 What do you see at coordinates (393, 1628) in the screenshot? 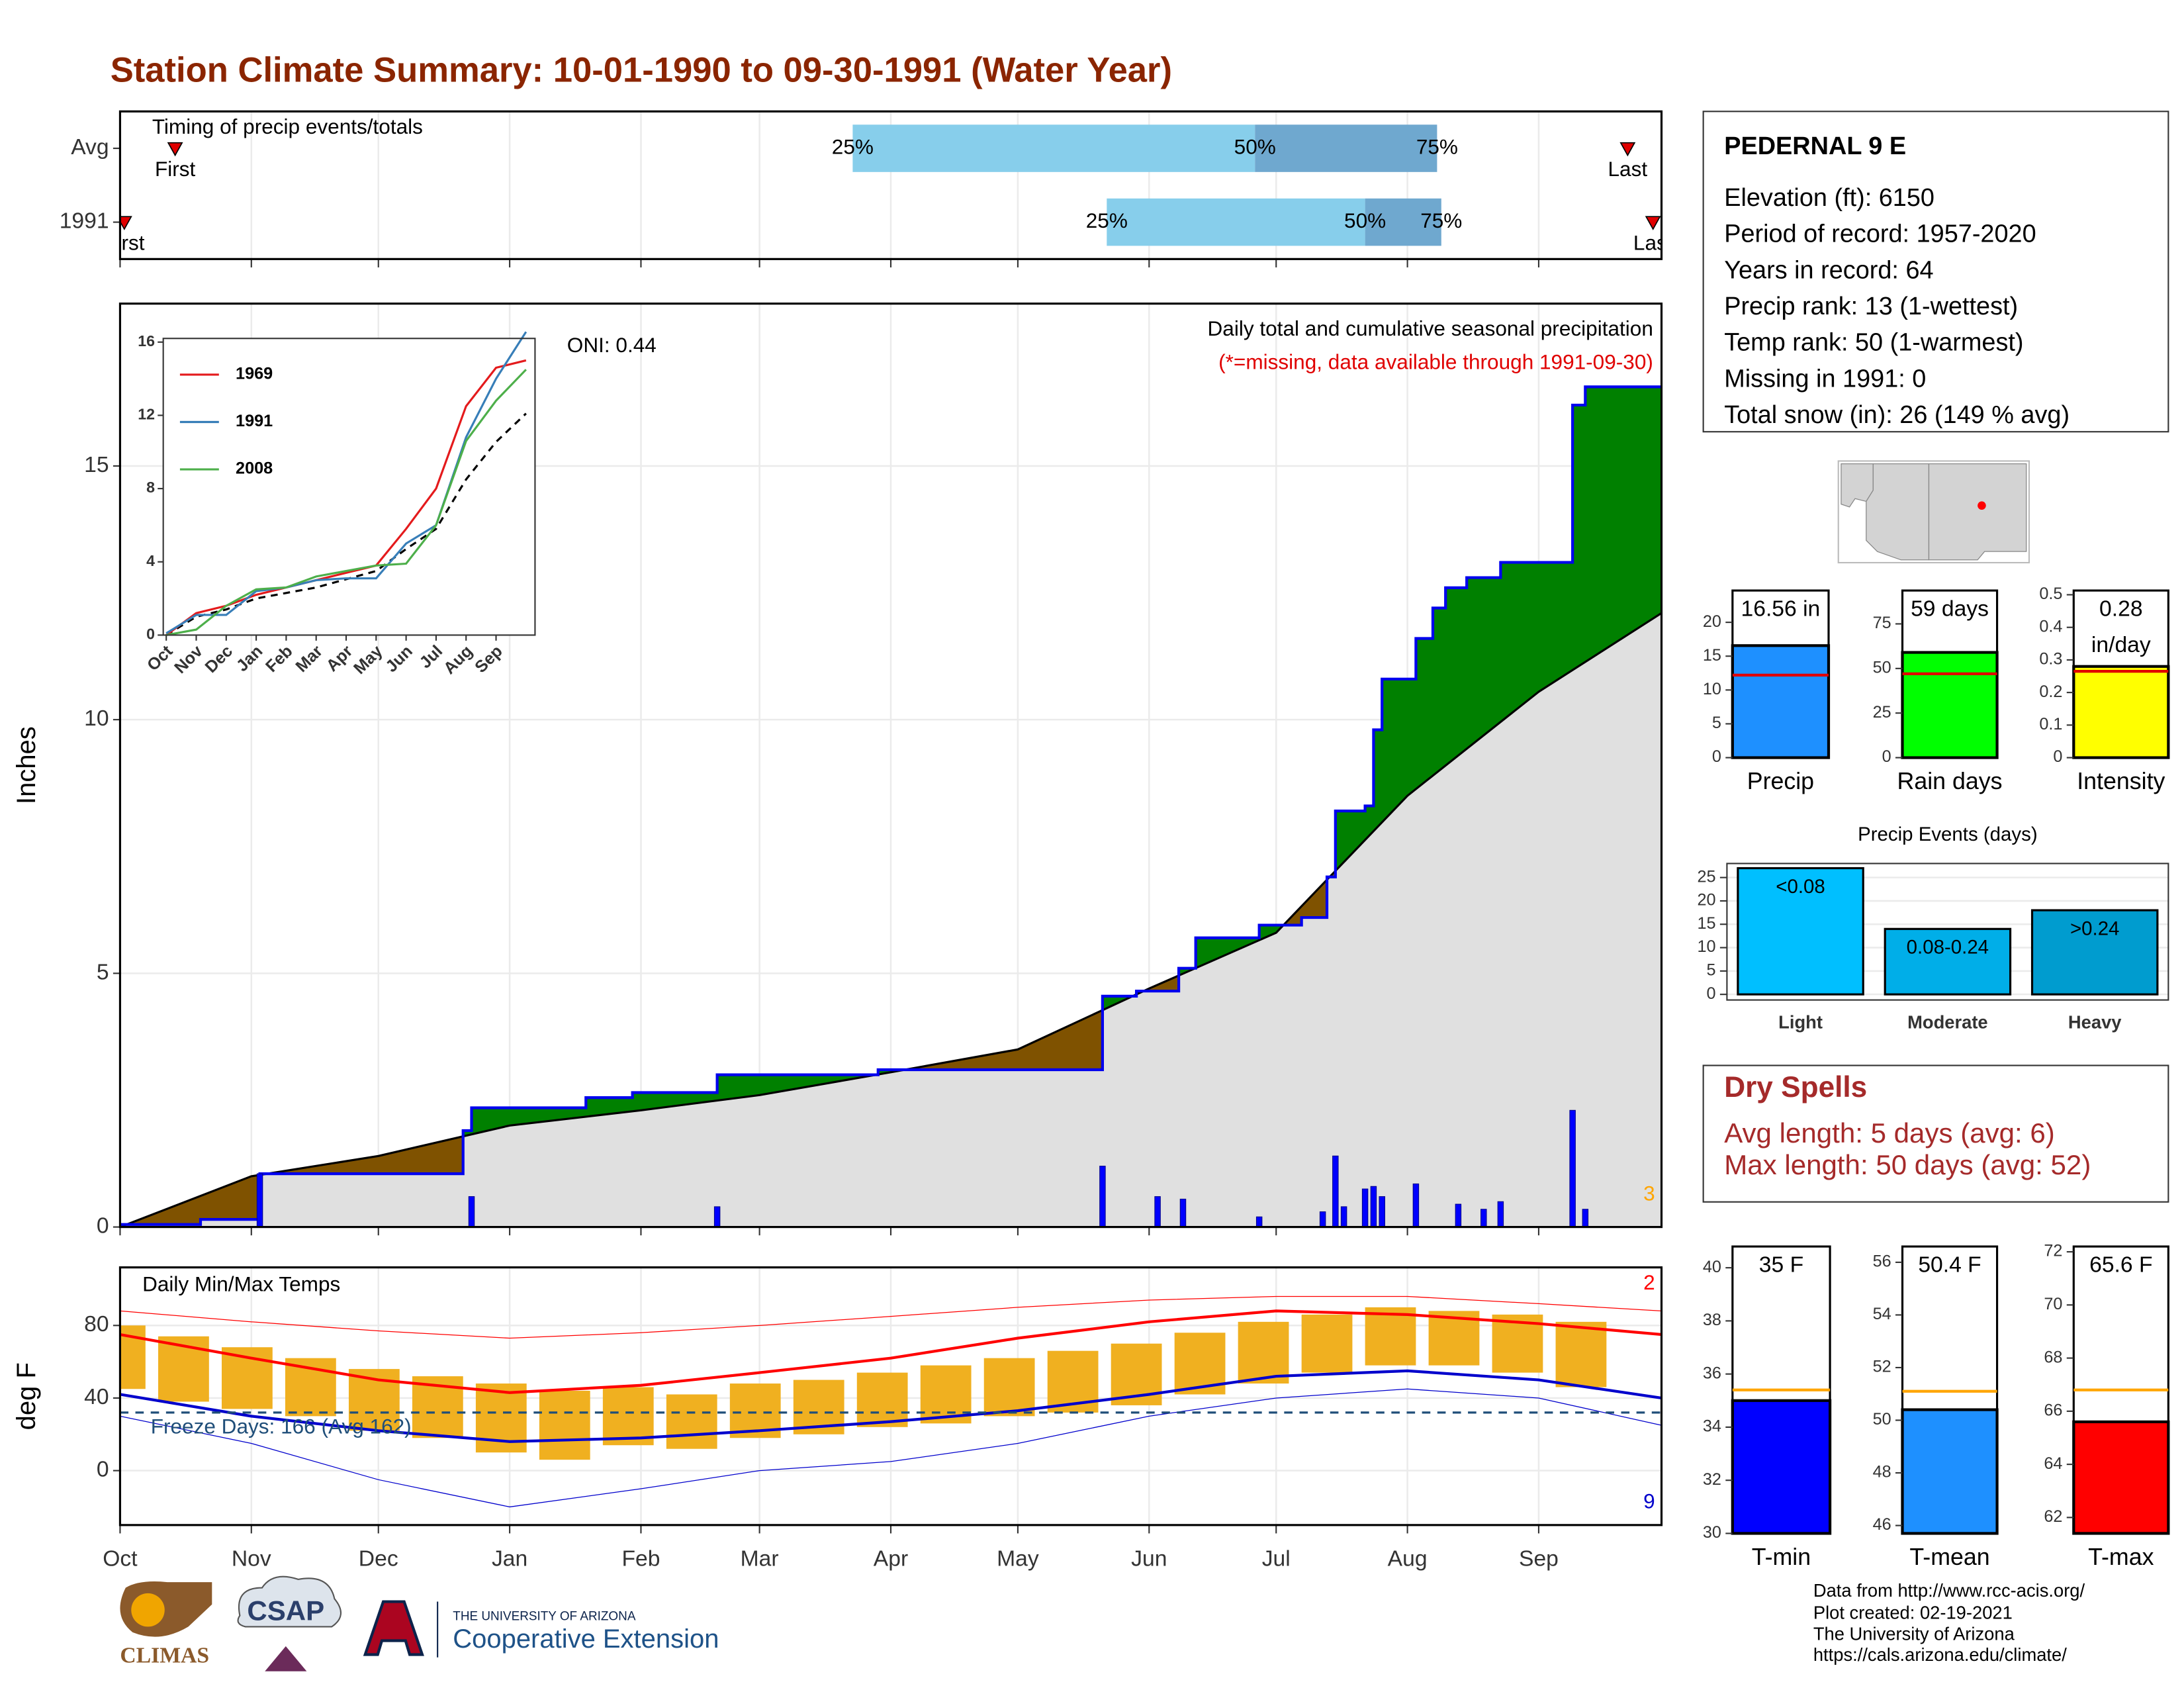
I see `ua-logo` at bounding box center [393, 1628].